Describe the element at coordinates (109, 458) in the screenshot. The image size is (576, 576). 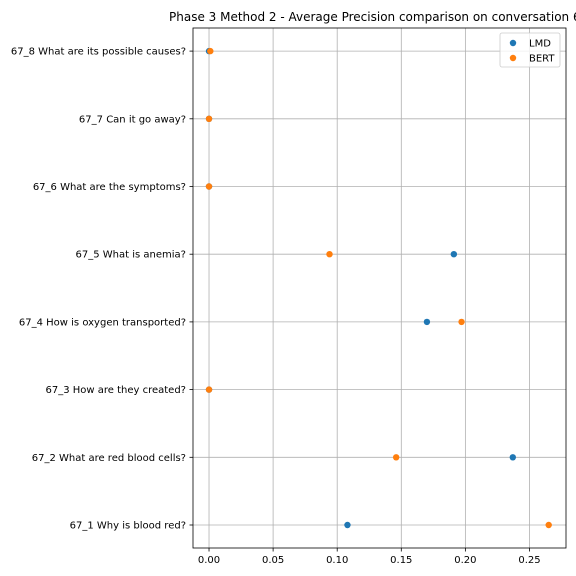
I see `y-category-label: 67_2 What are red blood cells?` at that location.